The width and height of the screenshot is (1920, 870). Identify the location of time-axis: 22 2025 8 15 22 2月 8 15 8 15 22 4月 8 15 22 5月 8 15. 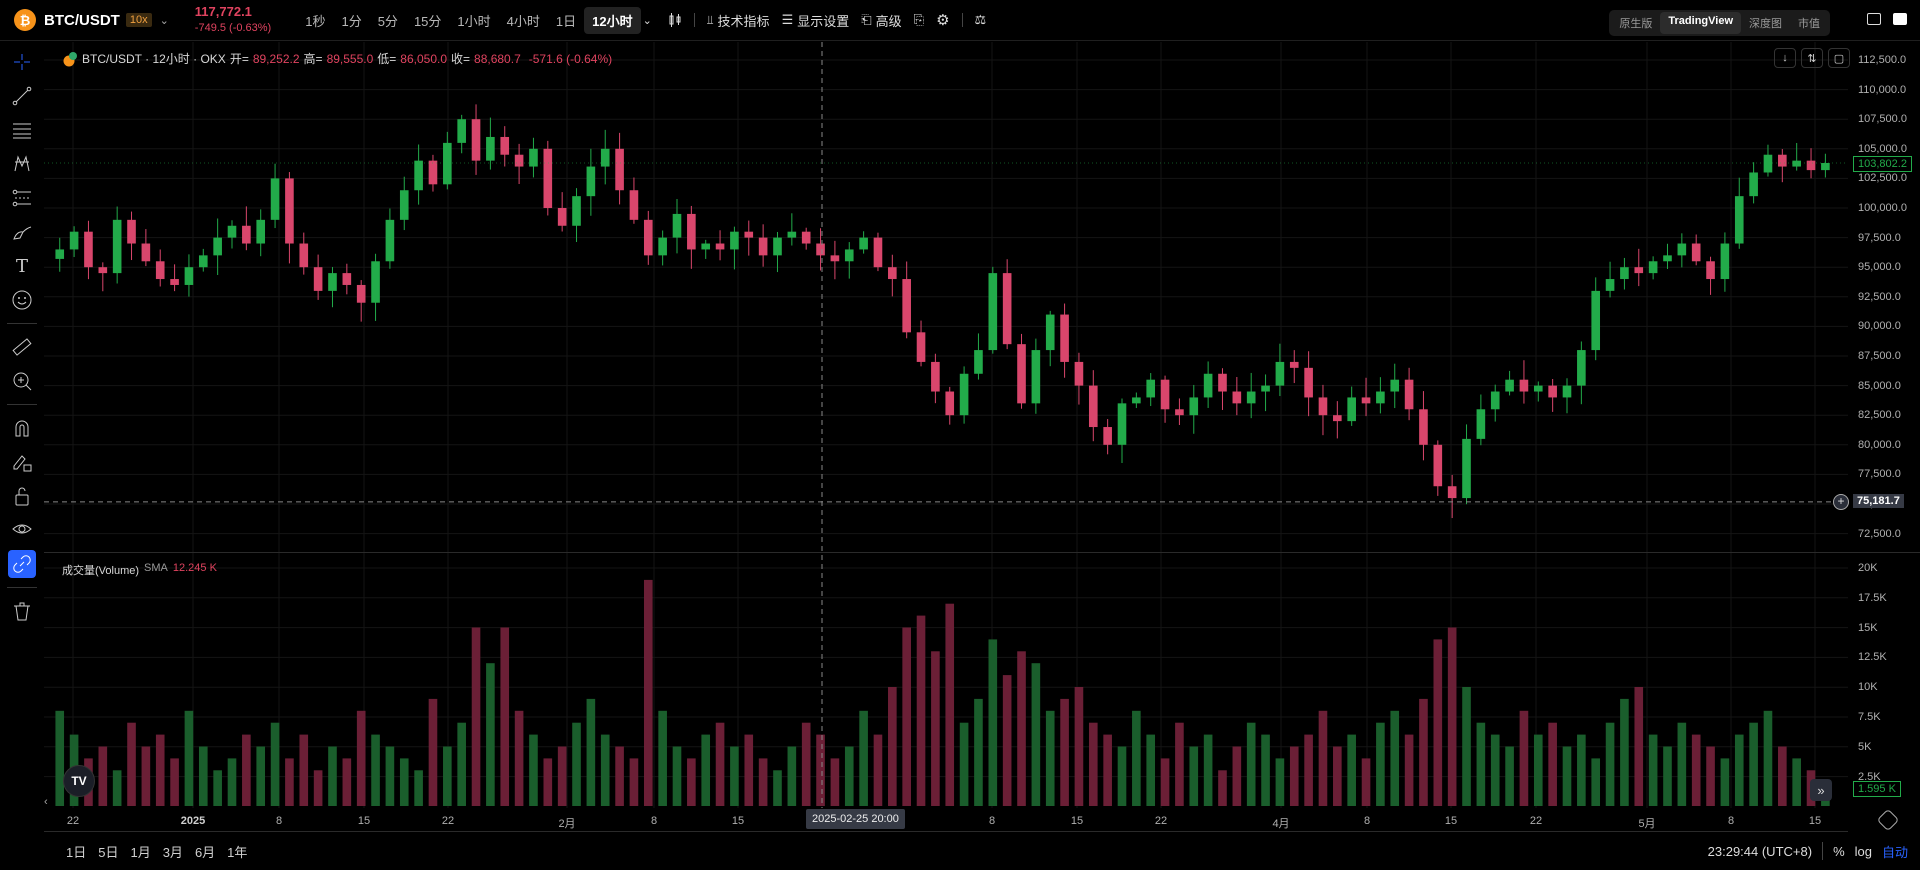
(946, 820).